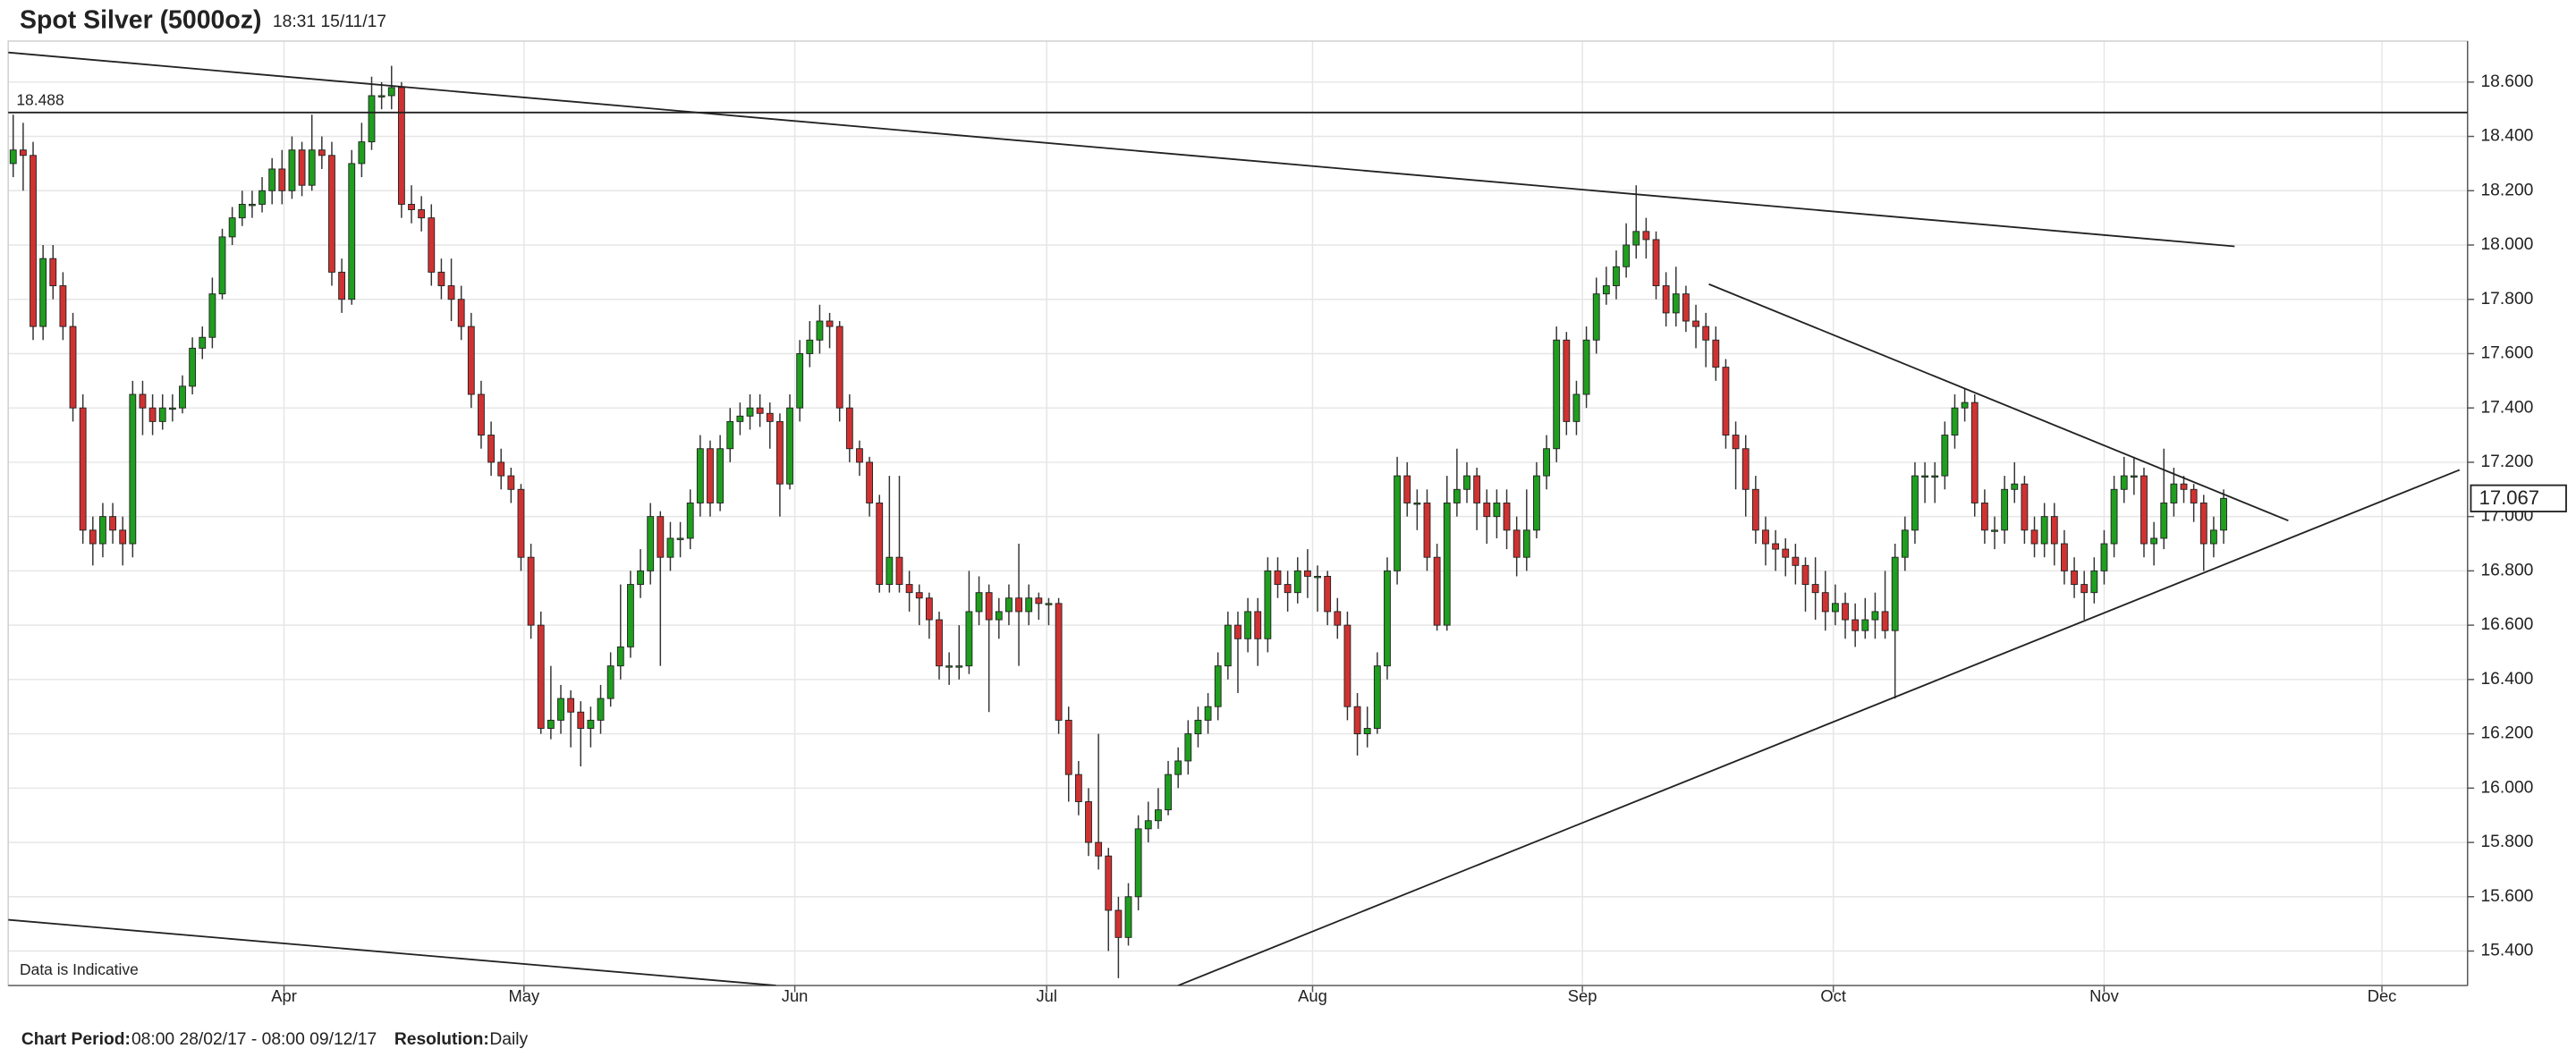 This screenshot has width=2576, height=1057. What do you see at coordinates (2506, 896) in the screenshot?
I see `y-tick-label: 15.600` at bounding box center [2506, 896].